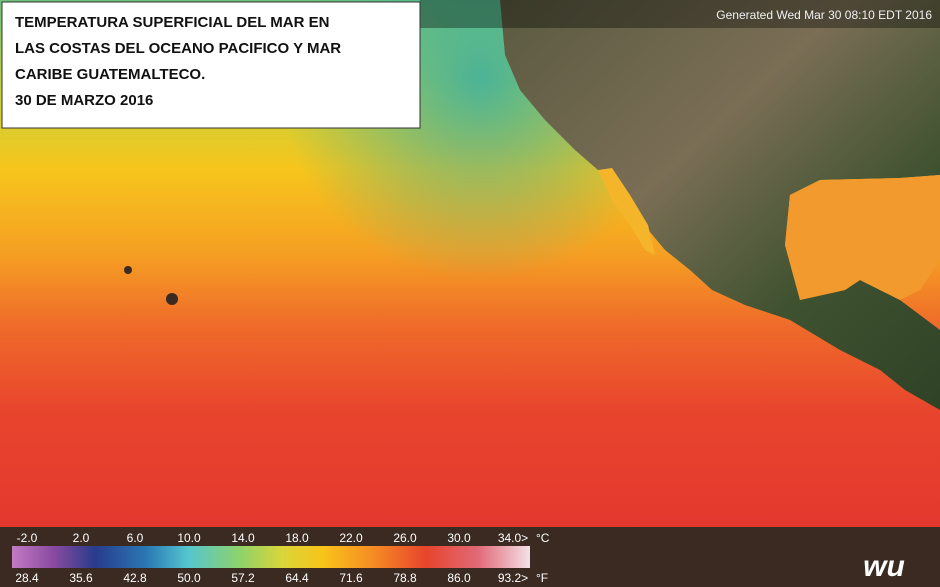  Describe the element at coordinates (680, 14) in the screenshot. I see `header-strip` at that location.